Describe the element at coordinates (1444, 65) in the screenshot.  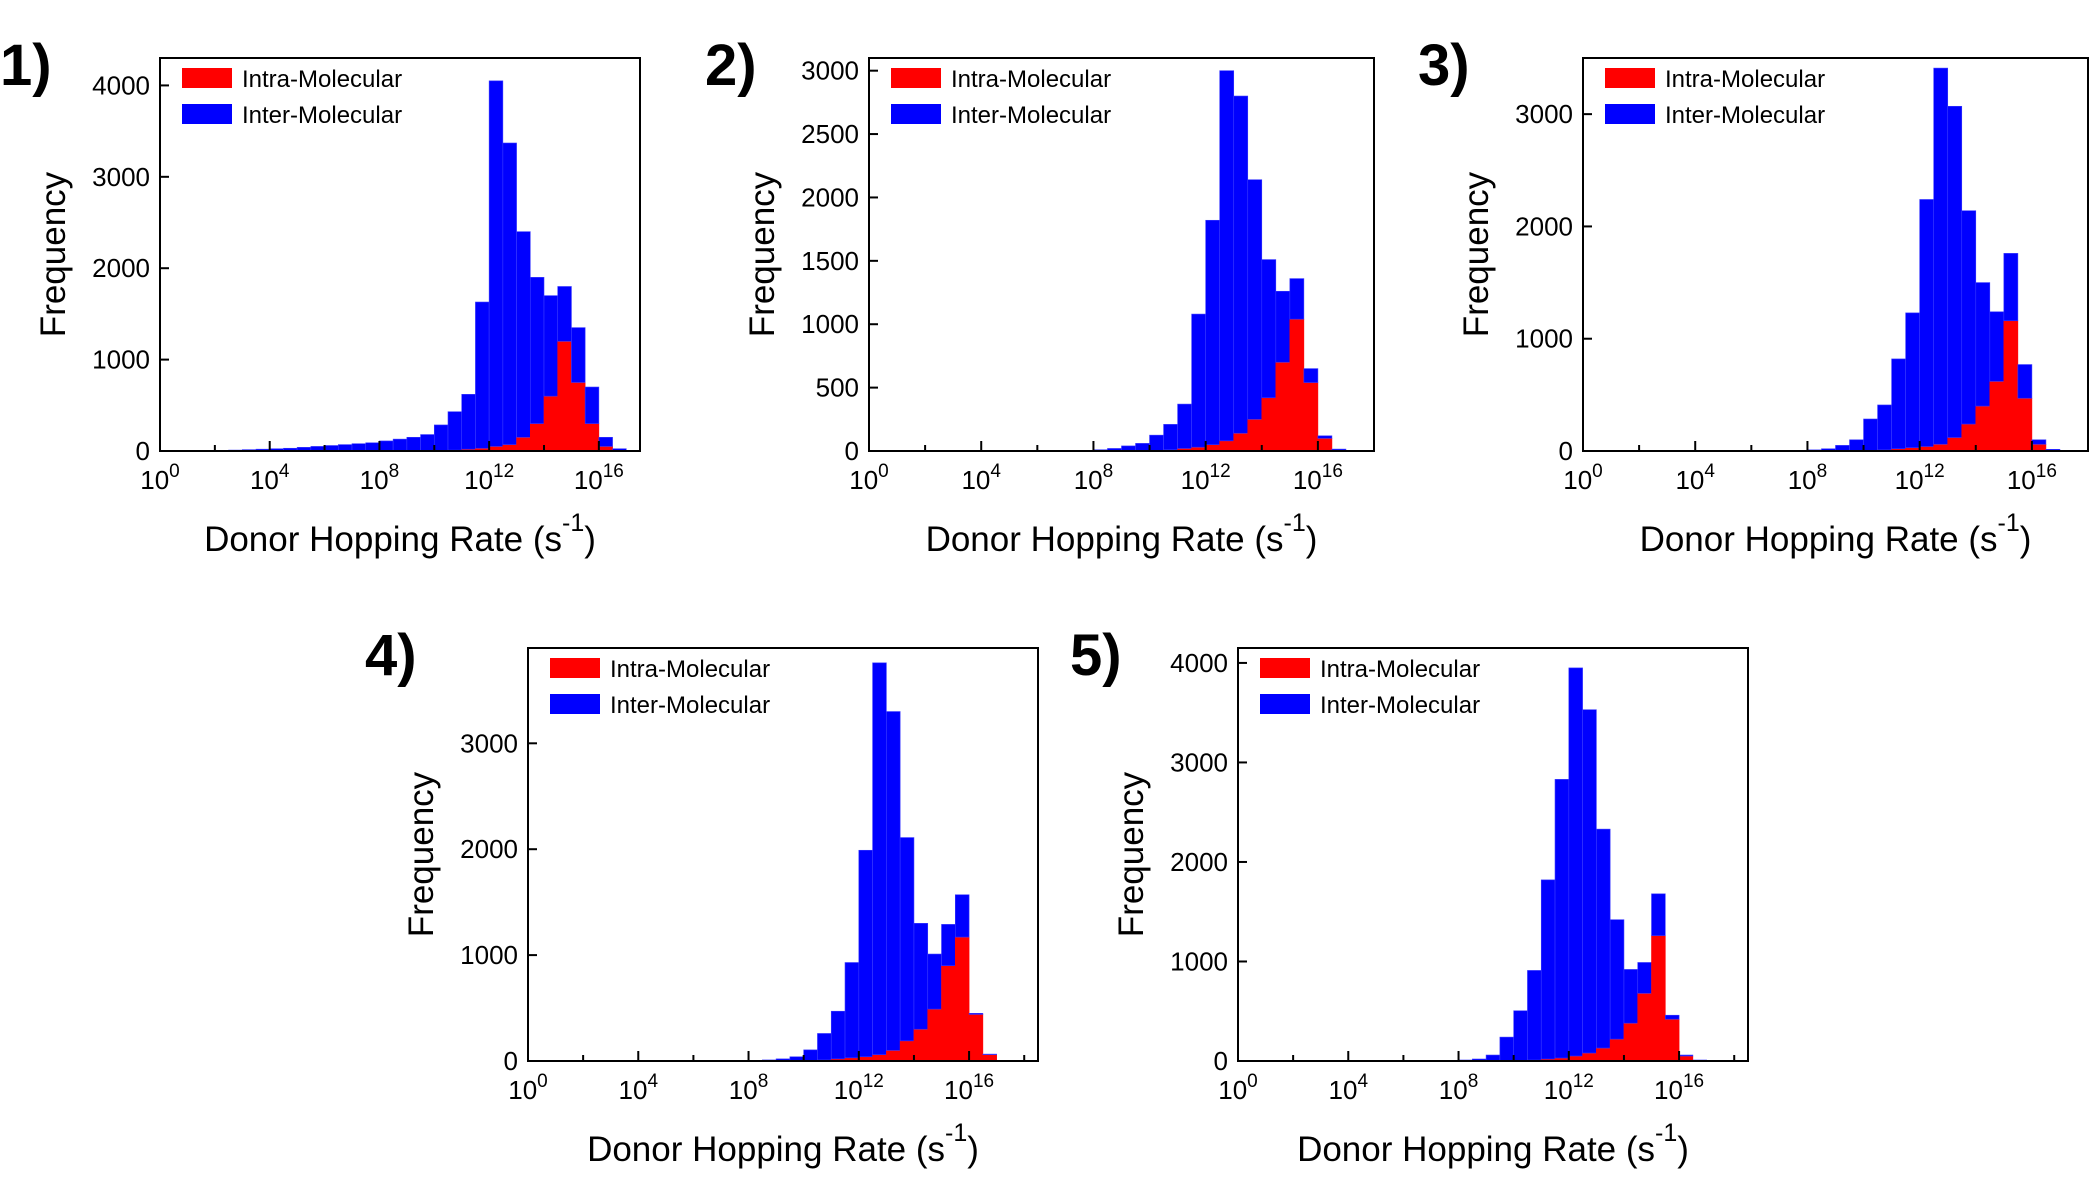
I see `panel-label: 3)` at that location.